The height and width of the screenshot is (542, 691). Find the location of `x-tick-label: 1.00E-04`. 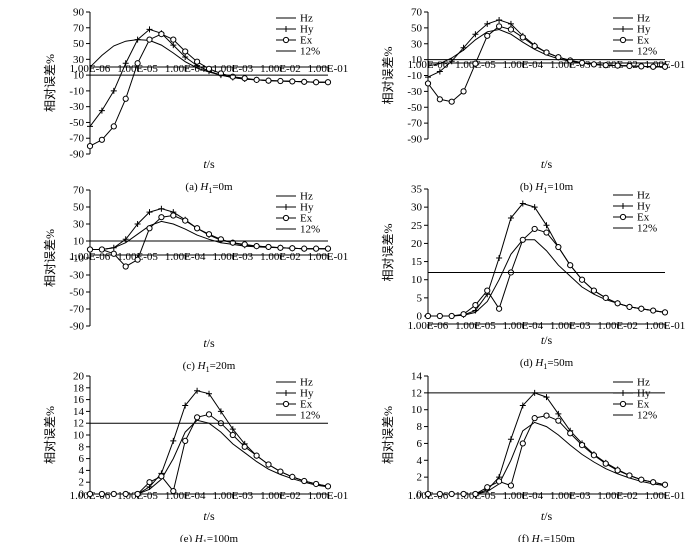

x-tick-label: 1.00E-04 is located at coordinates (522, 496).